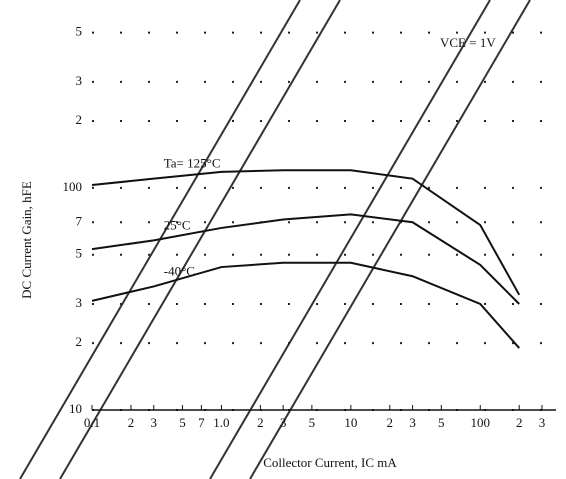  I want to click on x-tick-label: 1.0, so click(221, 422).